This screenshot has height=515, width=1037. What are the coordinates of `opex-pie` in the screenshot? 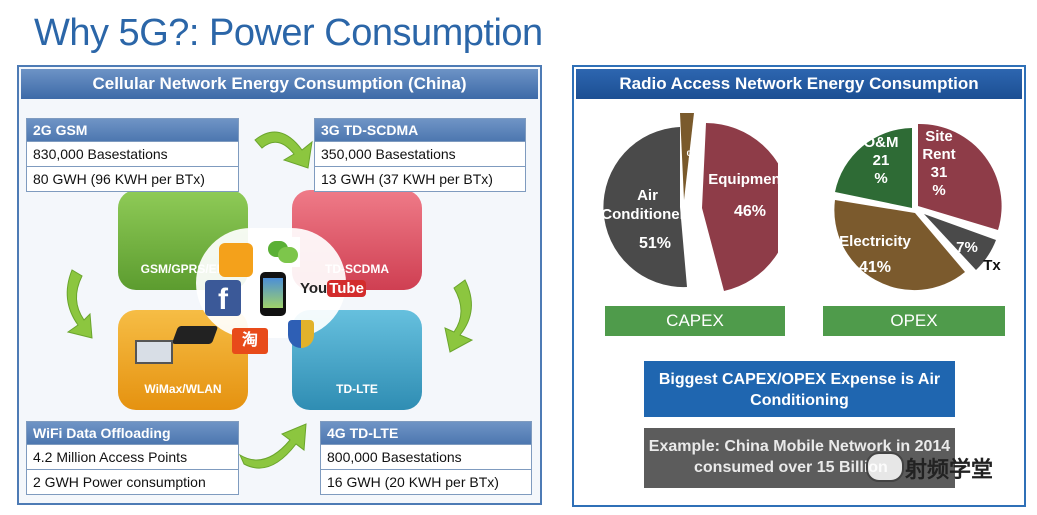 It's located at (918, 207).